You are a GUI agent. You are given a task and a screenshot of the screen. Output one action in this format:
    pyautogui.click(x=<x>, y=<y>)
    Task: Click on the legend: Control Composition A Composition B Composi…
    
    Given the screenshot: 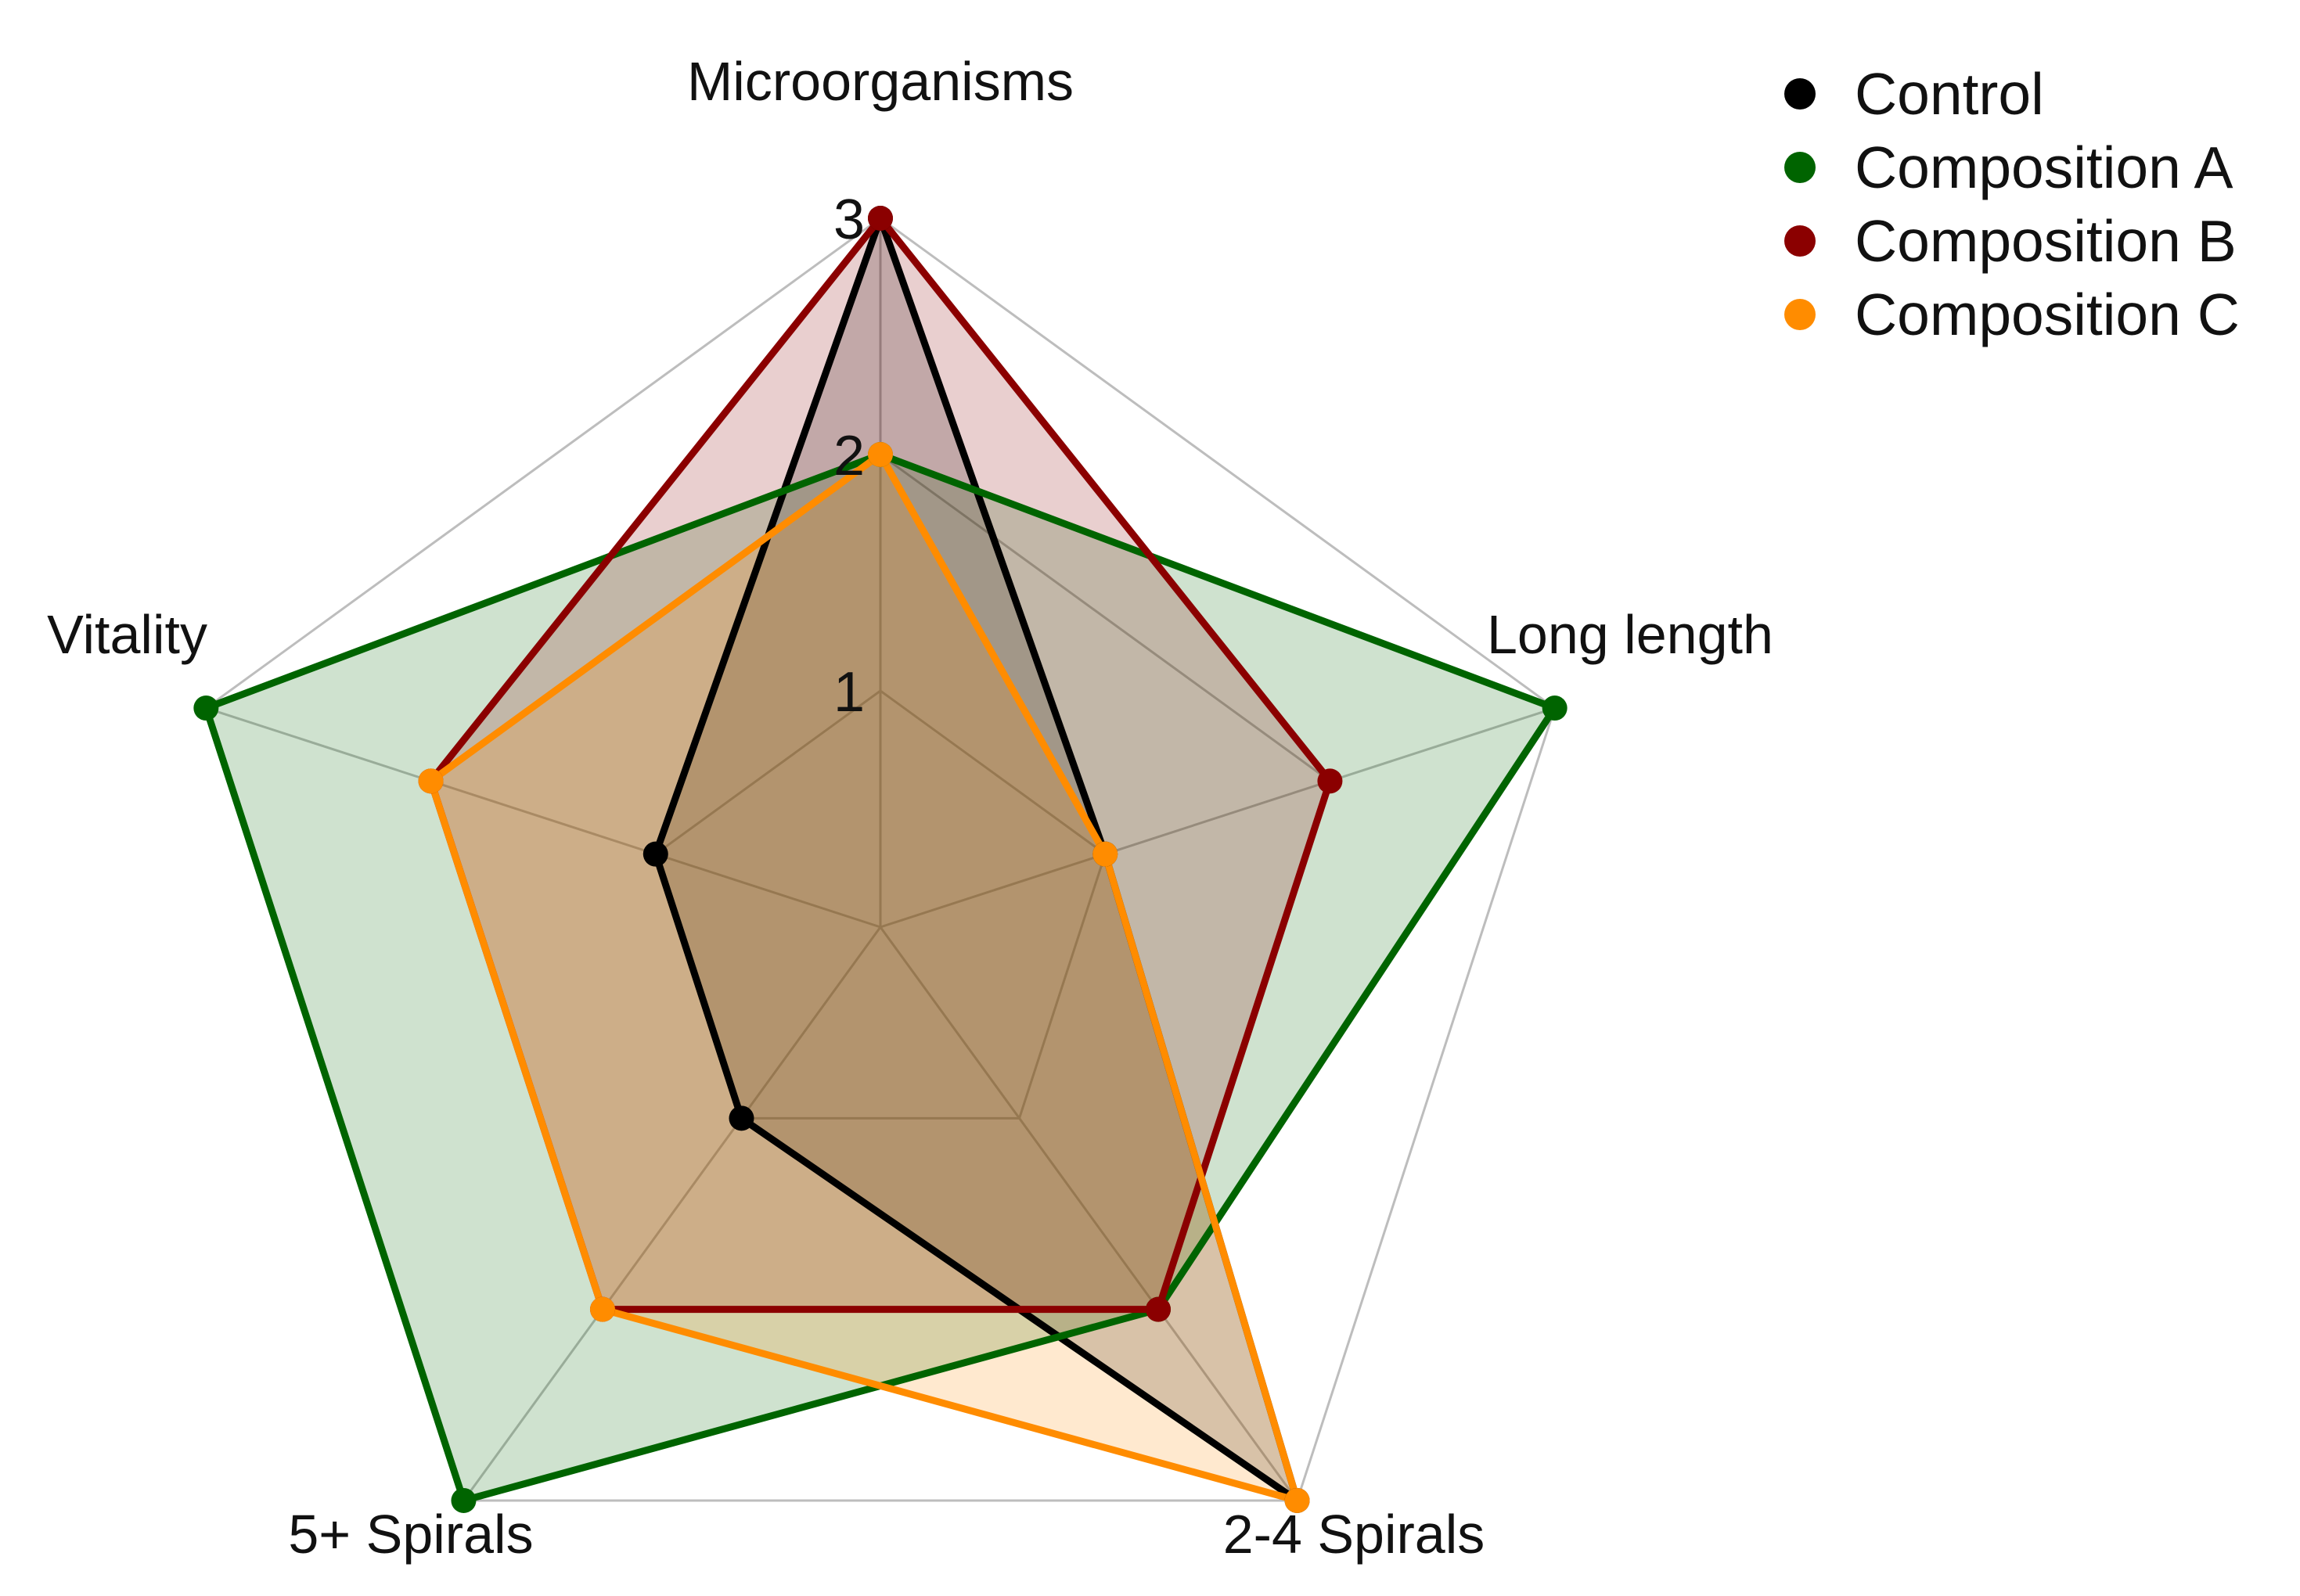 What is the action you would take?
    pyautogui.click(x=2012, y=204)
    